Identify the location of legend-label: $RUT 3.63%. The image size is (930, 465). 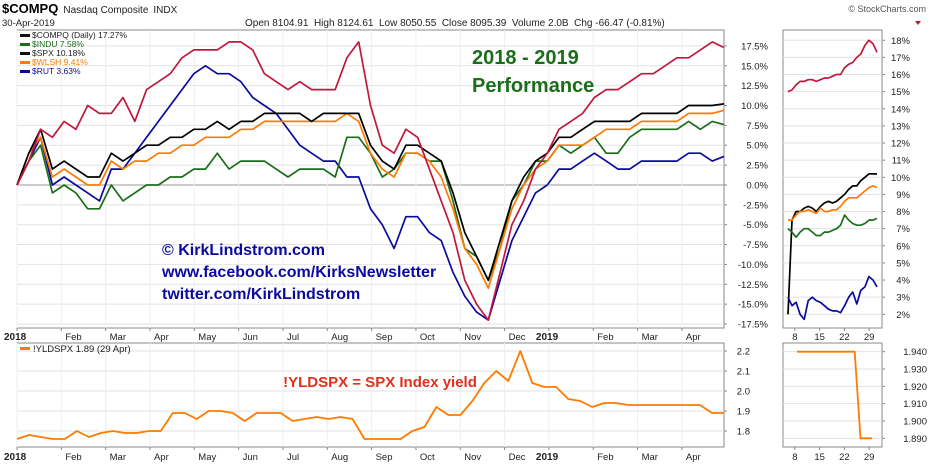
(56, 71).